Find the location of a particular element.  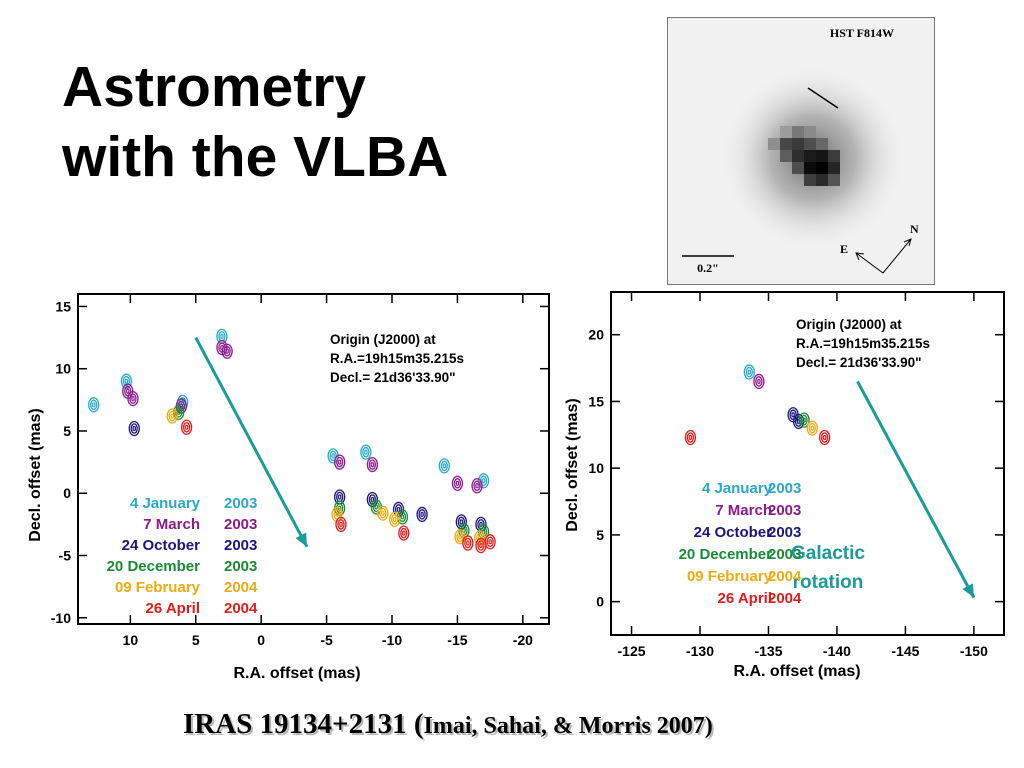

y-tick-label: -5 is located at coordinates (65, 556).